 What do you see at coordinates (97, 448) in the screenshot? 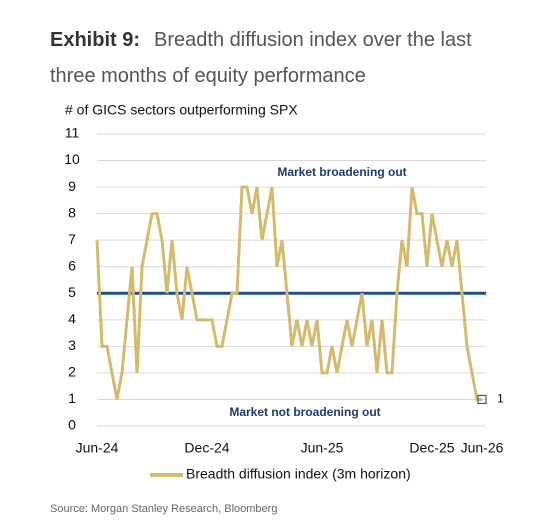
I see `x-tick-label: Jun-24` at bounding box center [97, 448].